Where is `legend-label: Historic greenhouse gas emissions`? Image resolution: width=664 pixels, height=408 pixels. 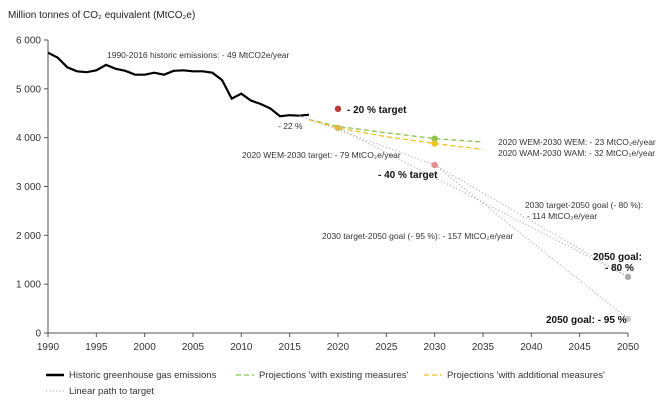
legend-label: Historic greenhouse gas emissions is located at coordinates (143, 375).